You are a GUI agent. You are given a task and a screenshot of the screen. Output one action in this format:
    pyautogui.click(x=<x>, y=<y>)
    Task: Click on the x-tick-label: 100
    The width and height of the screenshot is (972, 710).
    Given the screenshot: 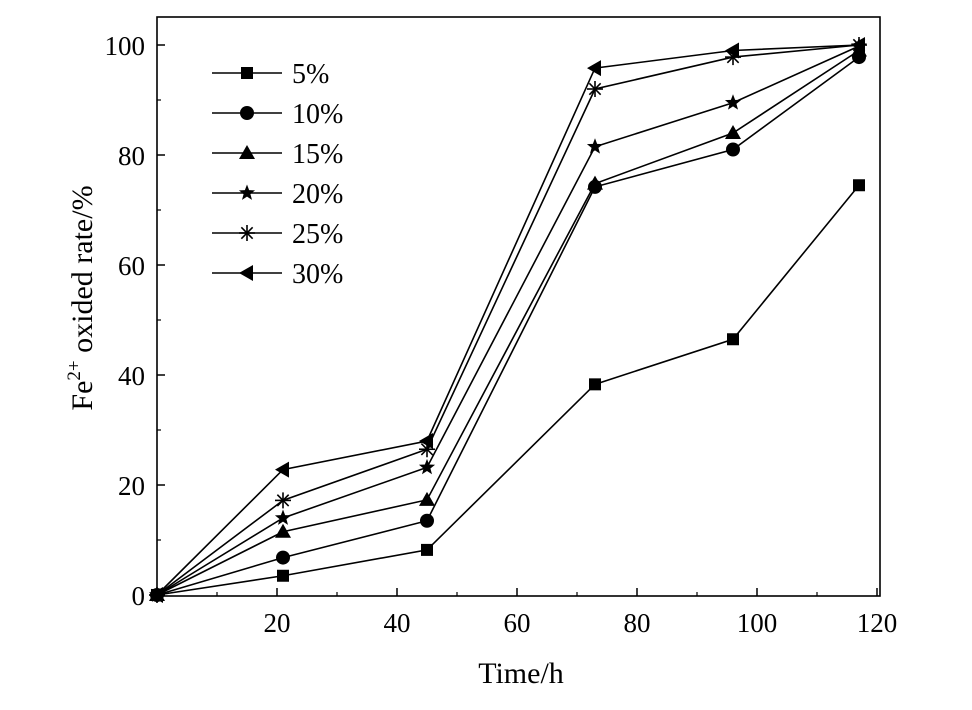 What is the action you would take?
    pyautogui.click(x=757, y=623)
    